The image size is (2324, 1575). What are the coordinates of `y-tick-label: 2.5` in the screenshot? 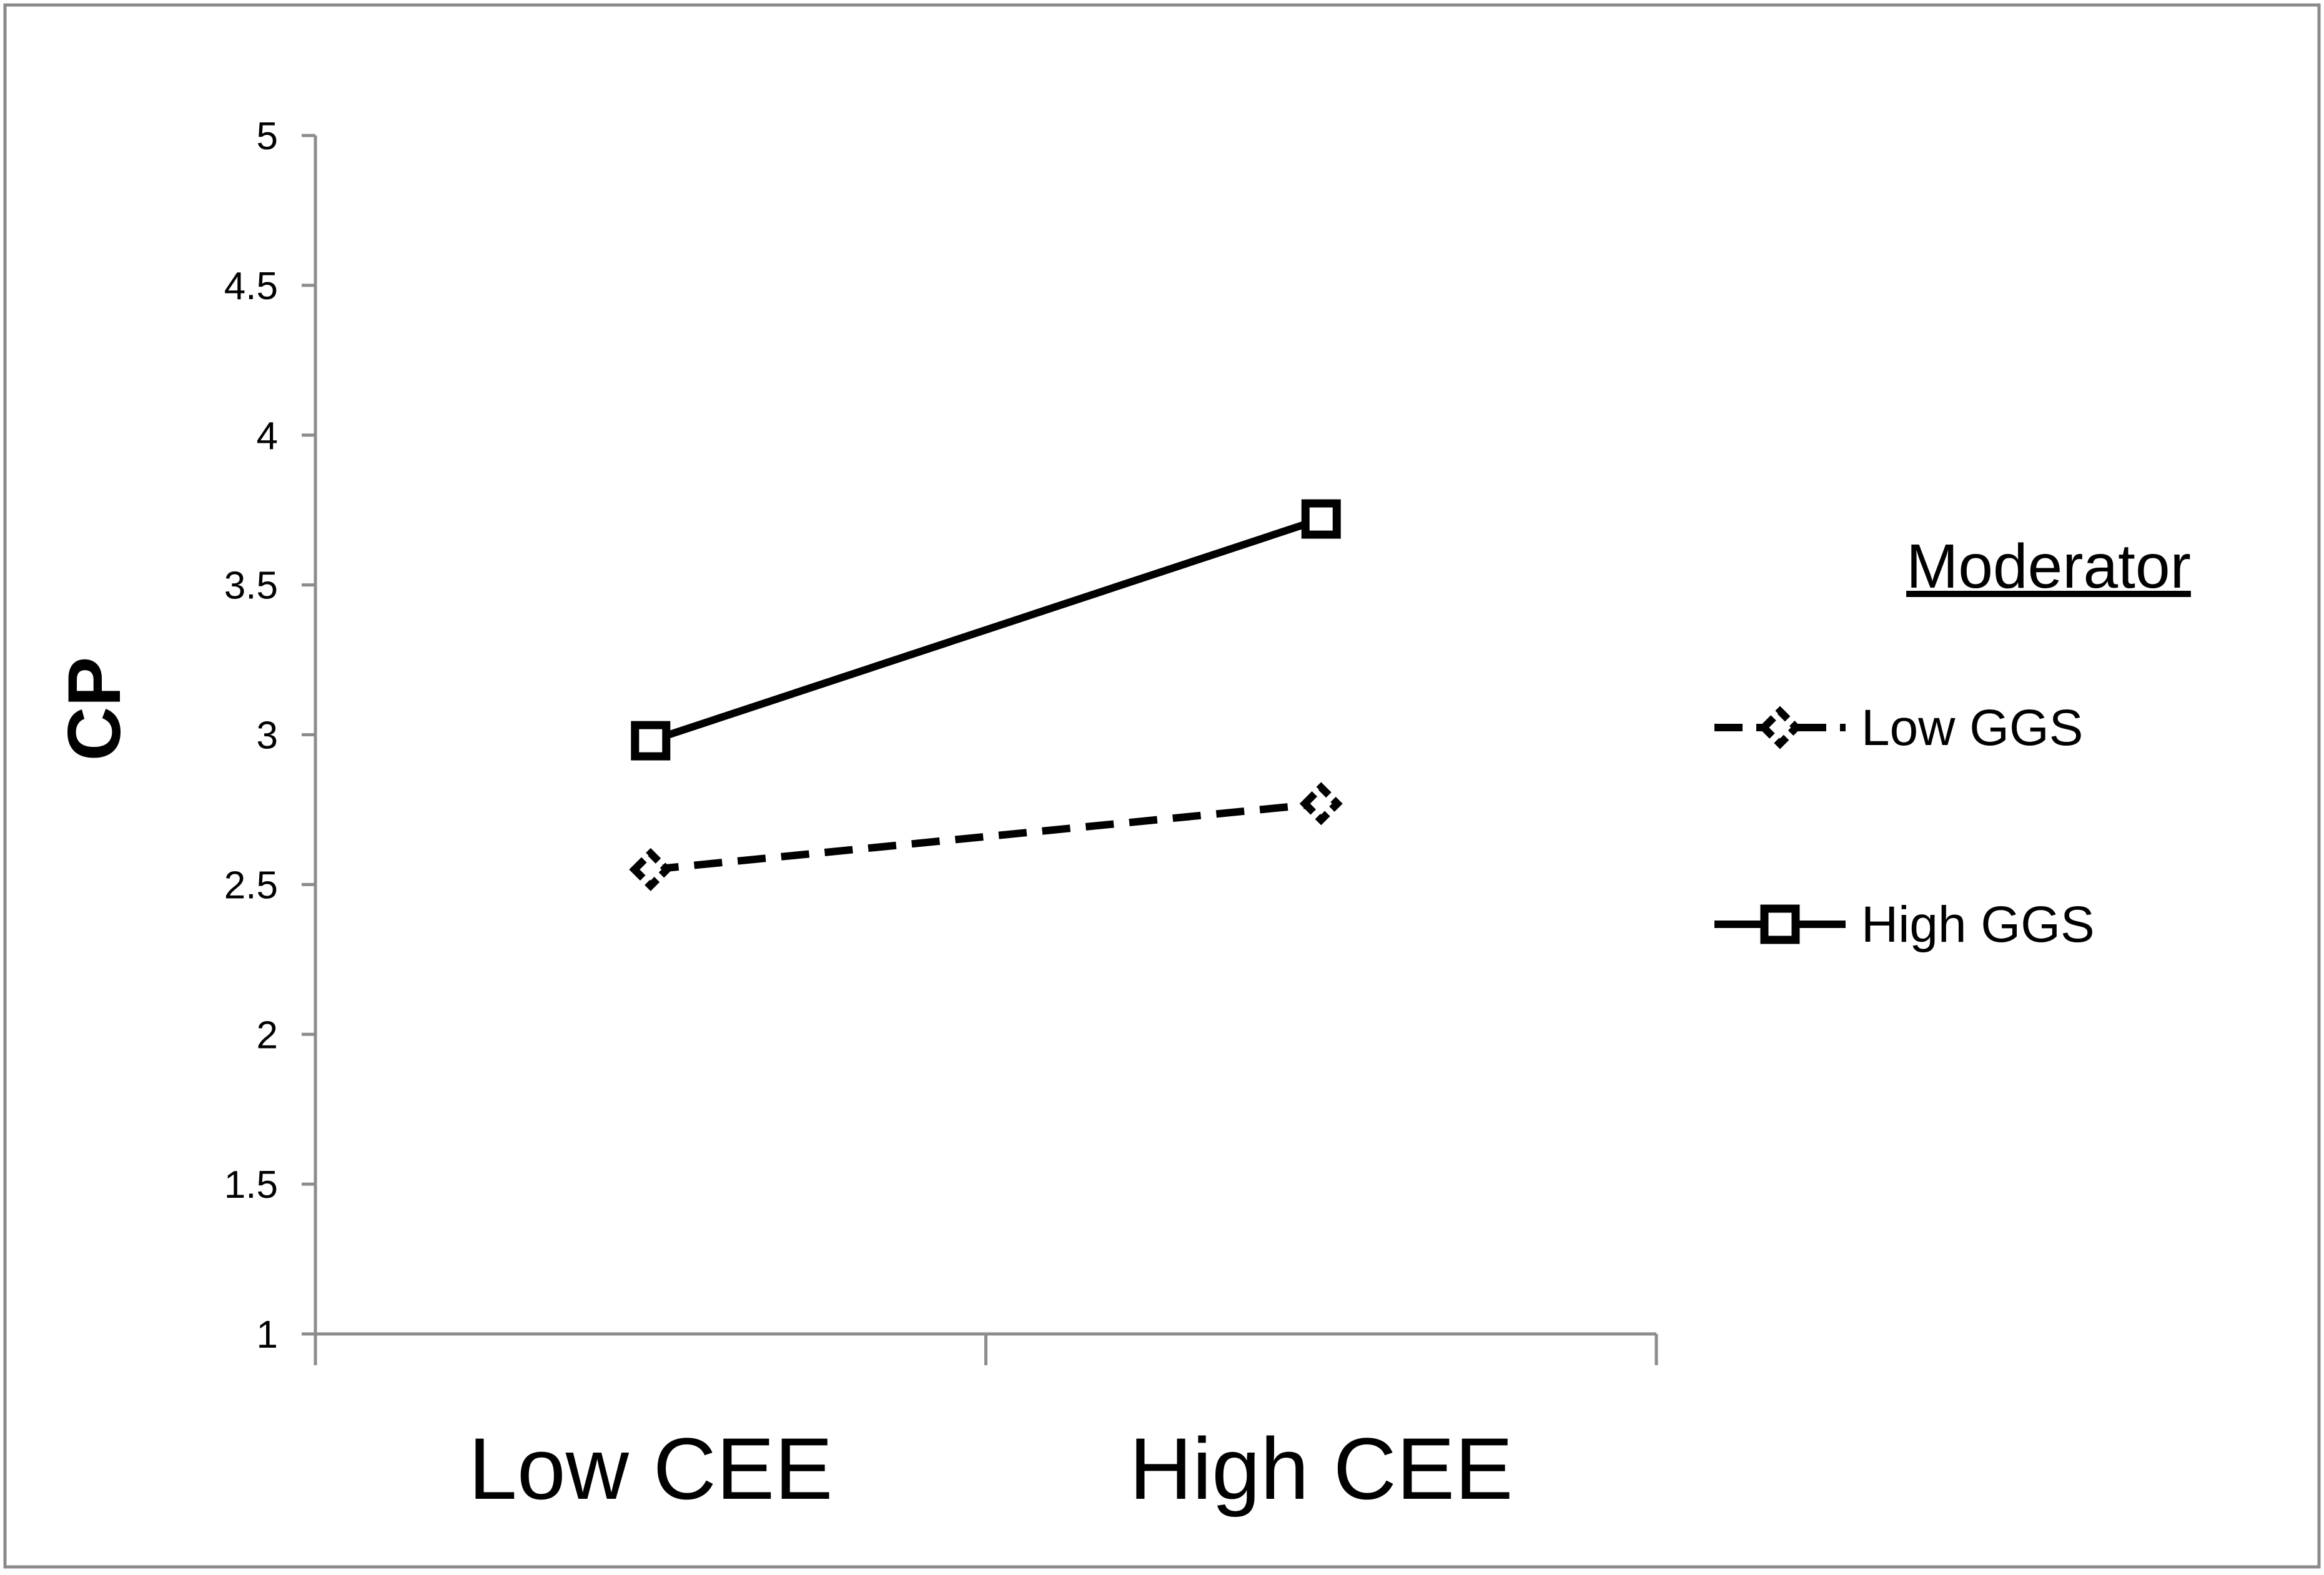 It's located at (251, 885).